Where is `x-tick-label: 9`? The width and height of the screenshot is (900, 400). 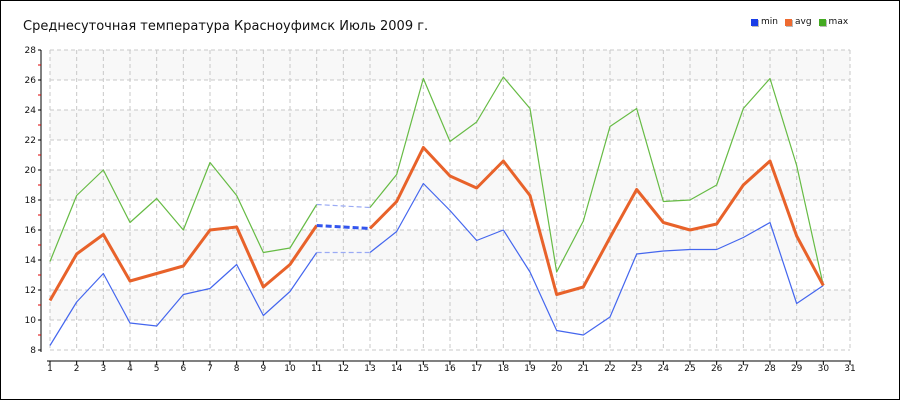
x-tick-label: 9 is located at coordinates (263, 369).